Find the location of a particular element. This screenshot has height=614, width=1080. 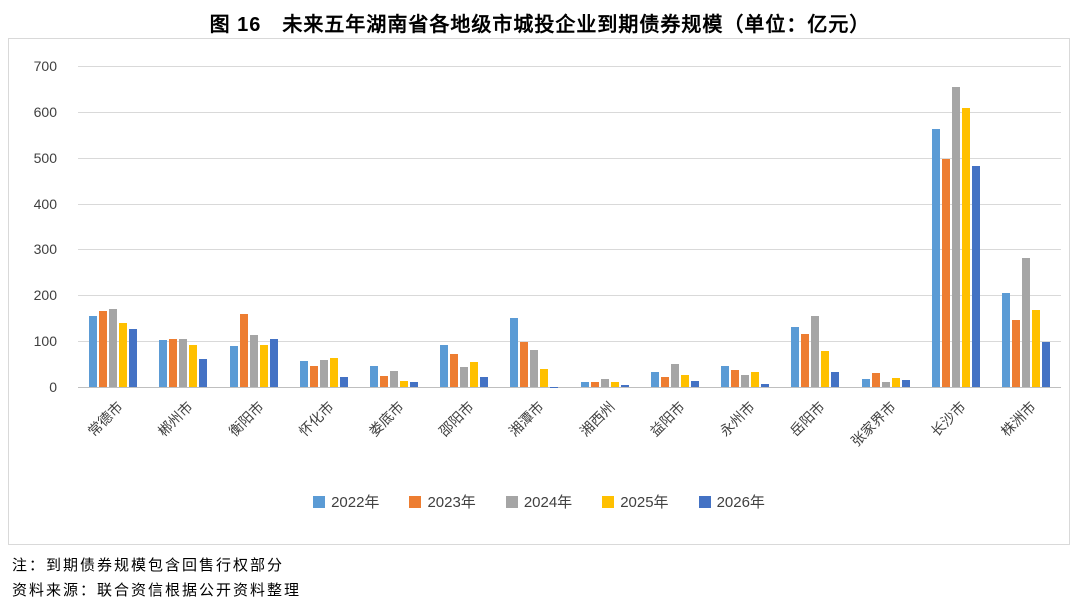

x-category-label: 株洲市 is located at coordinates (1018, 419).